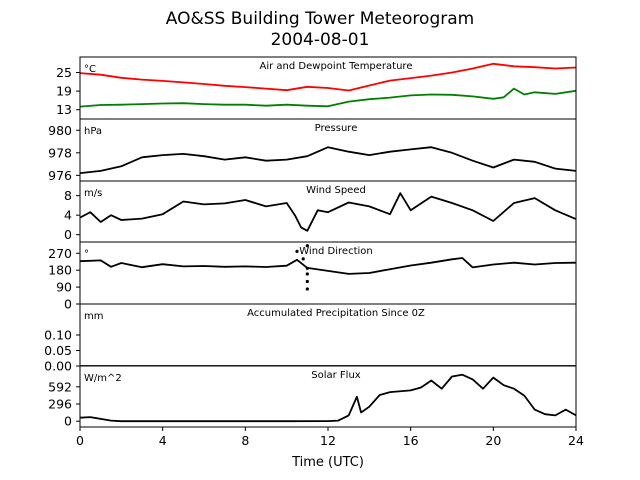  What do you see at coordinates (60, 386) in the screenshot?
I see `y-tick-label-solar_flux-2: 592` at bounding box center [60, 386].